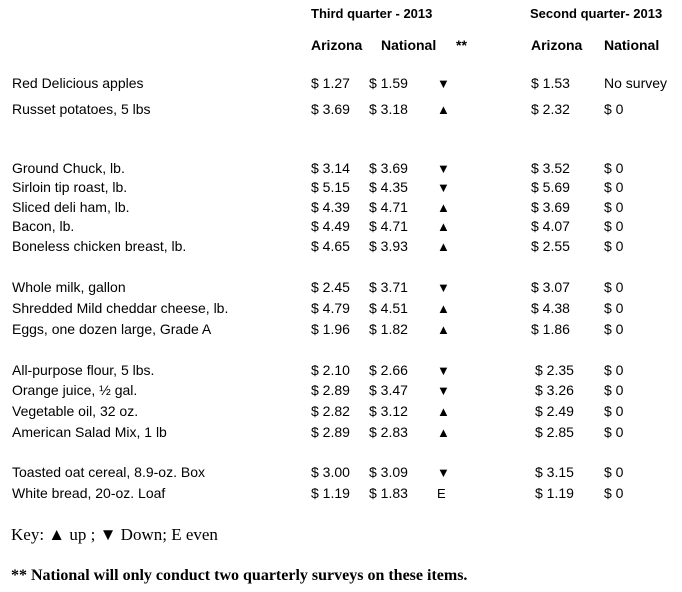 The image size is (682, 592). I want to click on q2-arizona-price: $ 3.07, so click(550, 287).